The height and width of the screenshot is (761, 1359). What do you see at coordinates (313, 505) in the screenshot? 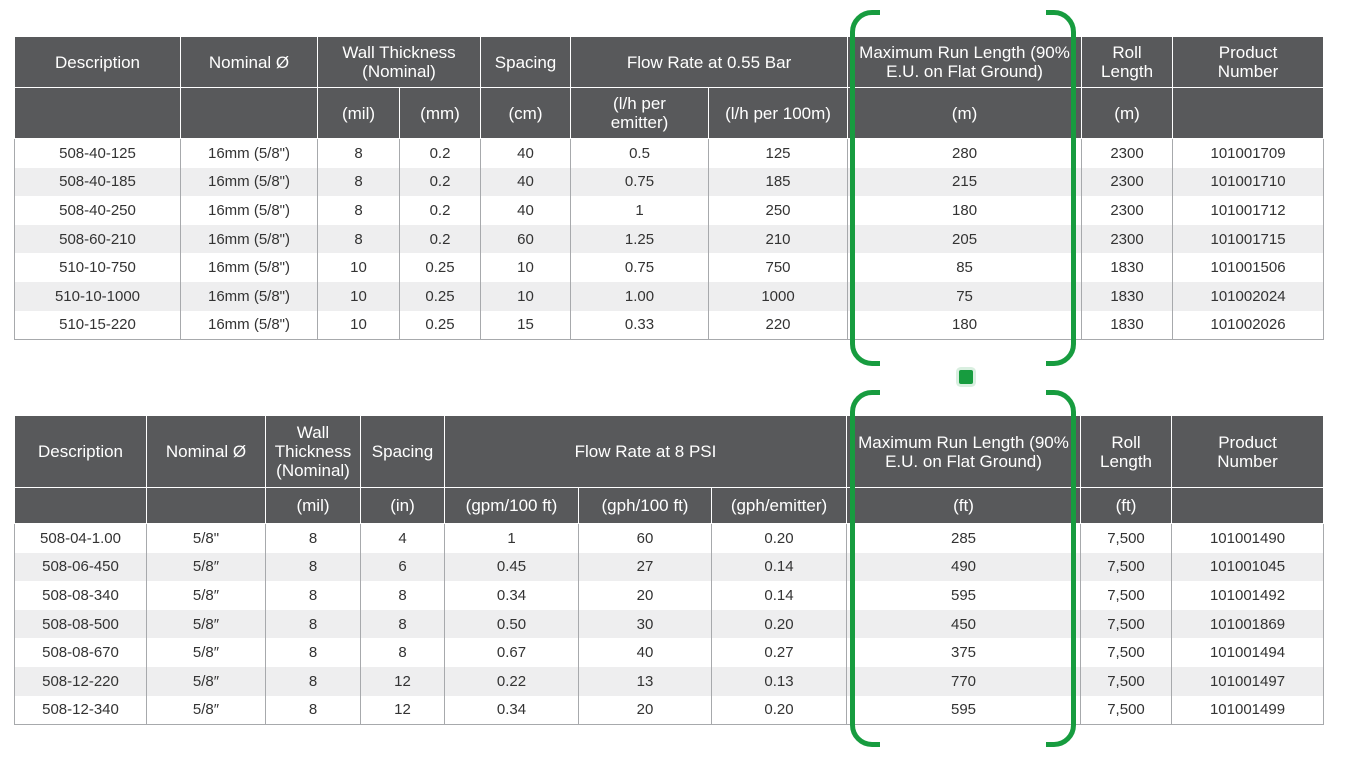
I see `unit-wall-mil: (mil)` at bounding box center [313, 505].